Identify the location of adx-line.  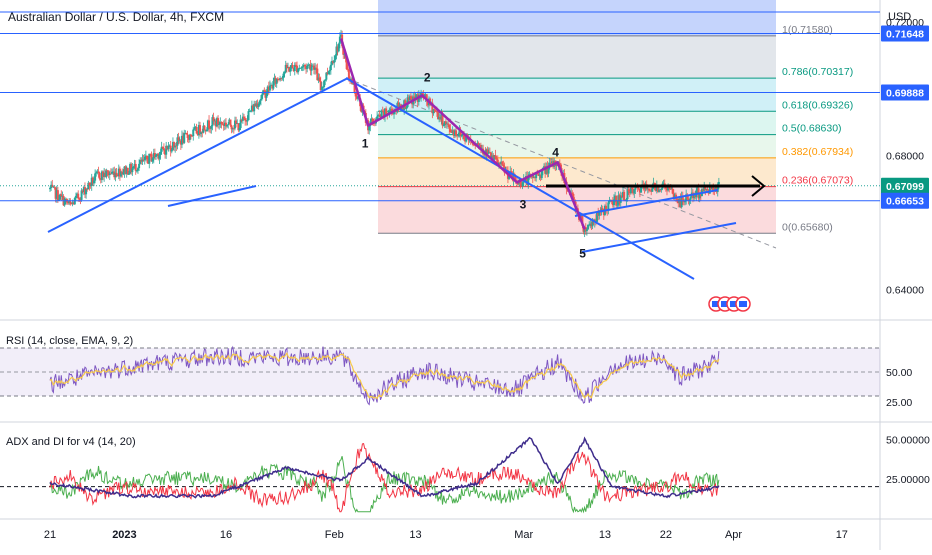
(384, 467).